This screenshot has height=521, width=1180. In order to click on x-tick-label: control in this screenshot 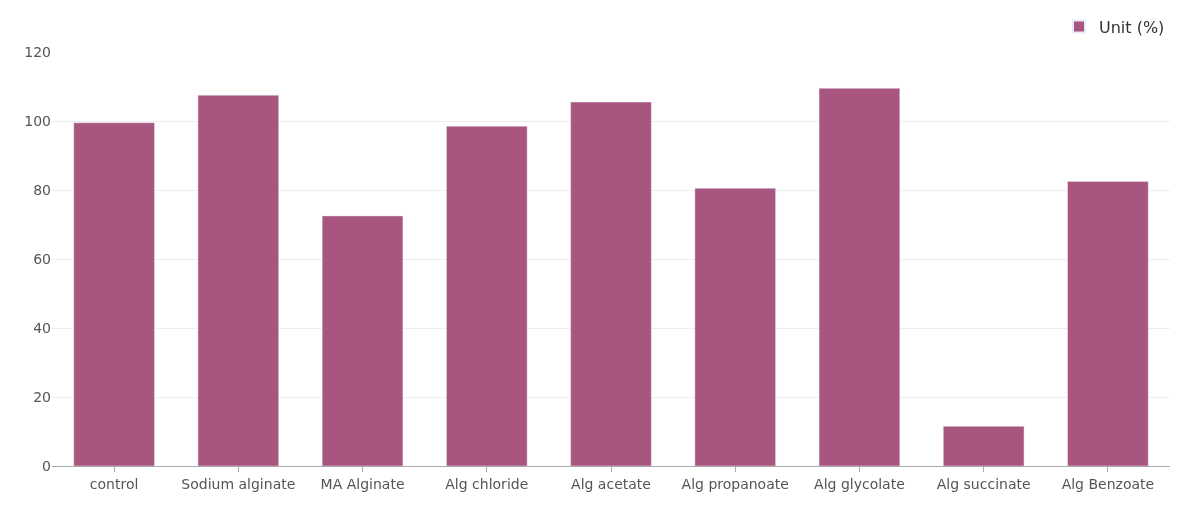, I will do `click(114, 483)`.